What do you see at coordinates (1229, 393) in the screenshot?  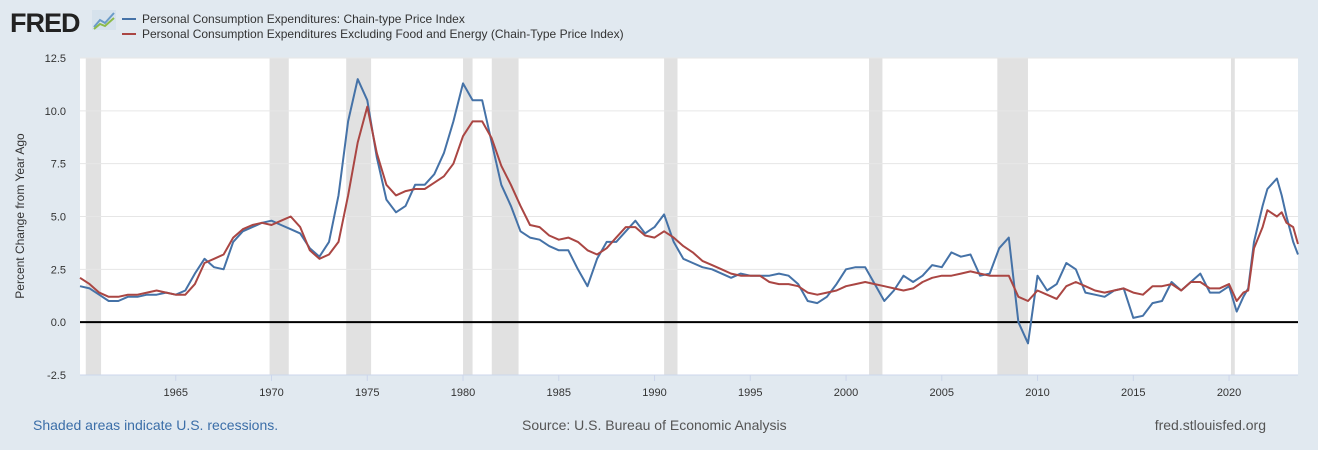 I see `x-tick-label: 2020` at bounding box center [1229, 393].